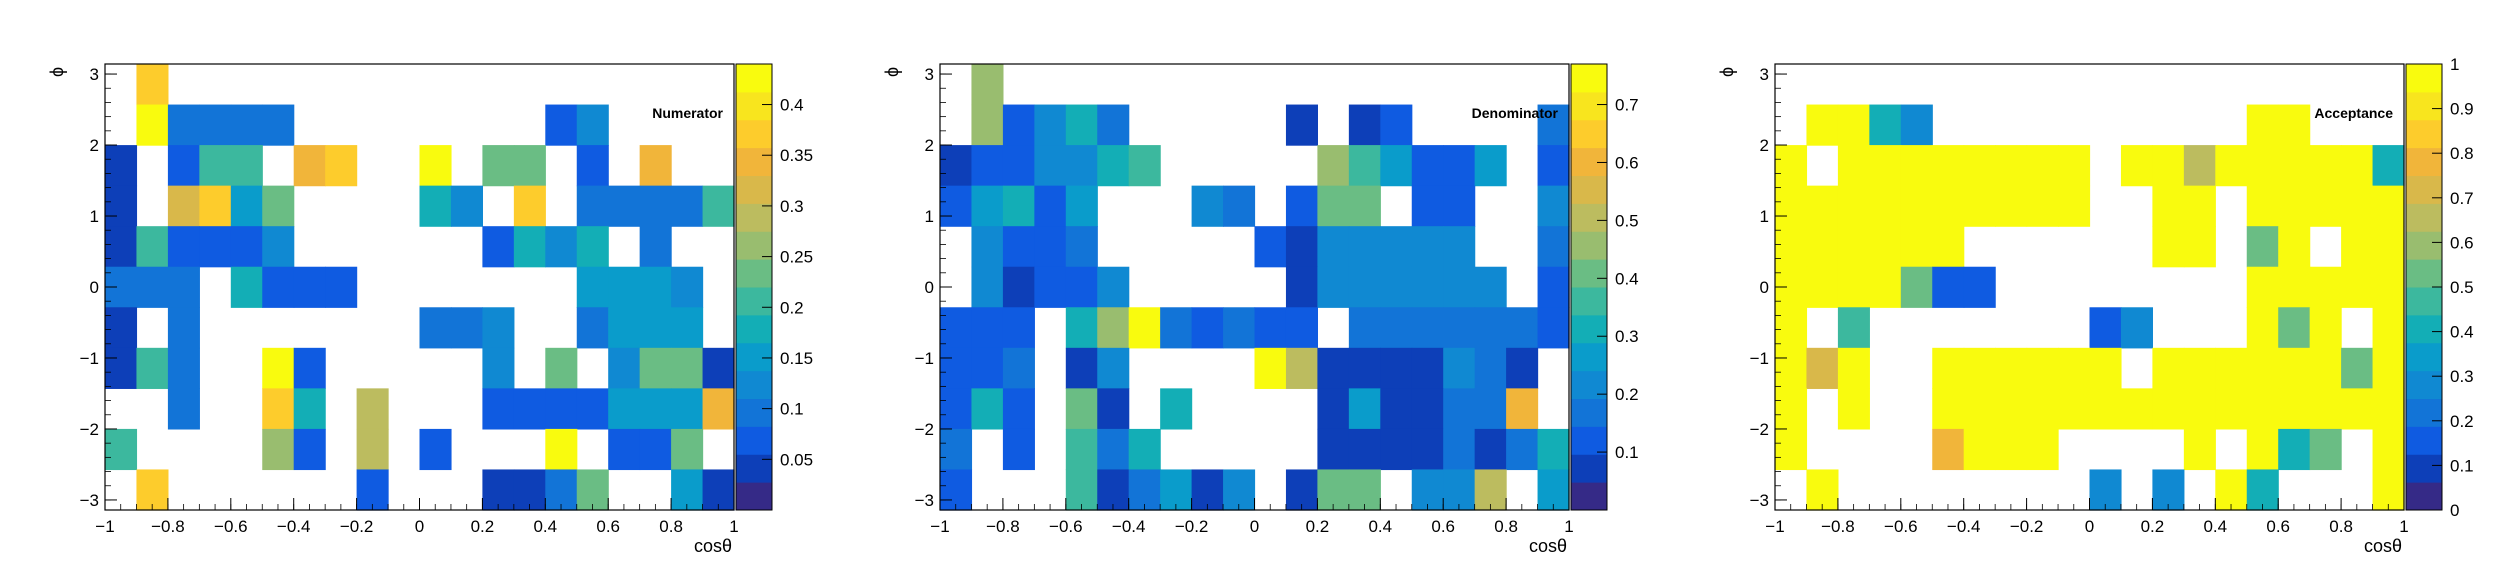 This screenshot has height=572, width=2496. Describe the element at coordinates (2462, 332) in the screenshot. I see `colorbar-tick-label: 0.4` at that location.